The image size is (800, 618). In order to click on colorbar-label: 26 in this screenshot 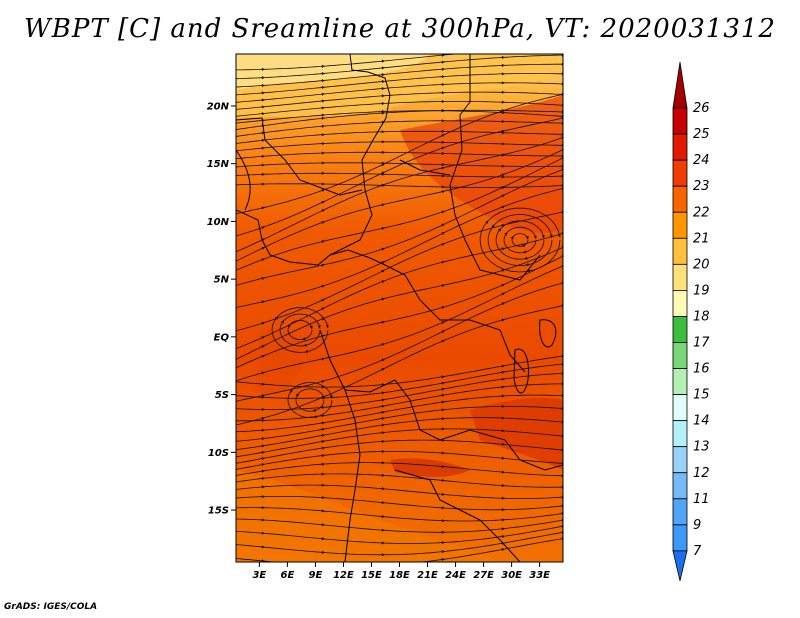, I will do `click(701, 108)`.